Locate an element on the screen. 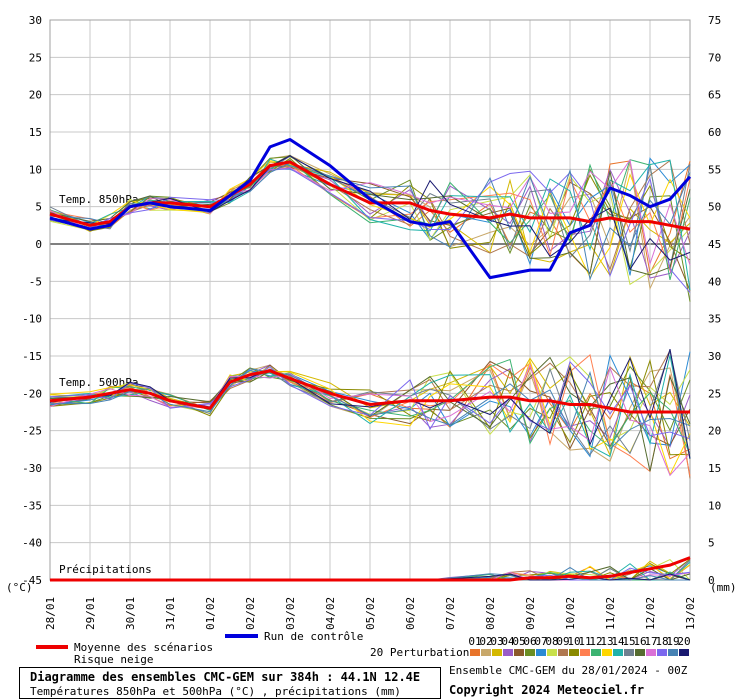 This screenshot has height=700, width=740. panel-labels: Temp. 850hPa Temp. 500hPa Précipitations is located at coordinates (105, 384).